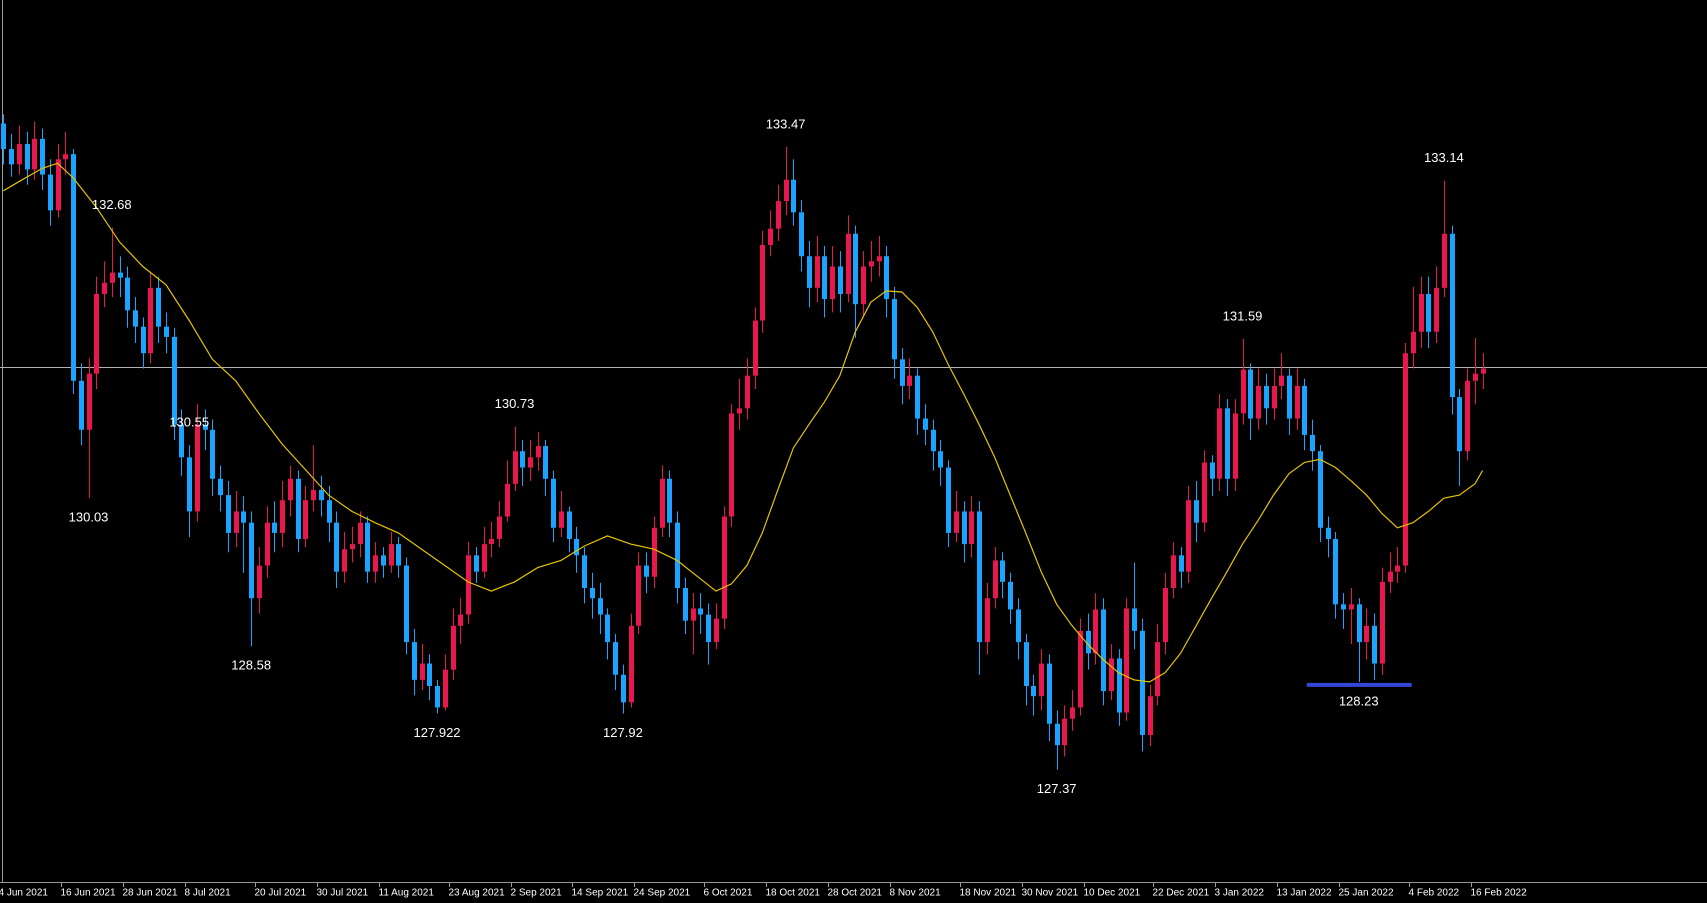 The image size is (1707, 903). I want to click on x-tick-label: 3 Jan 2022, so click(1240, 893).